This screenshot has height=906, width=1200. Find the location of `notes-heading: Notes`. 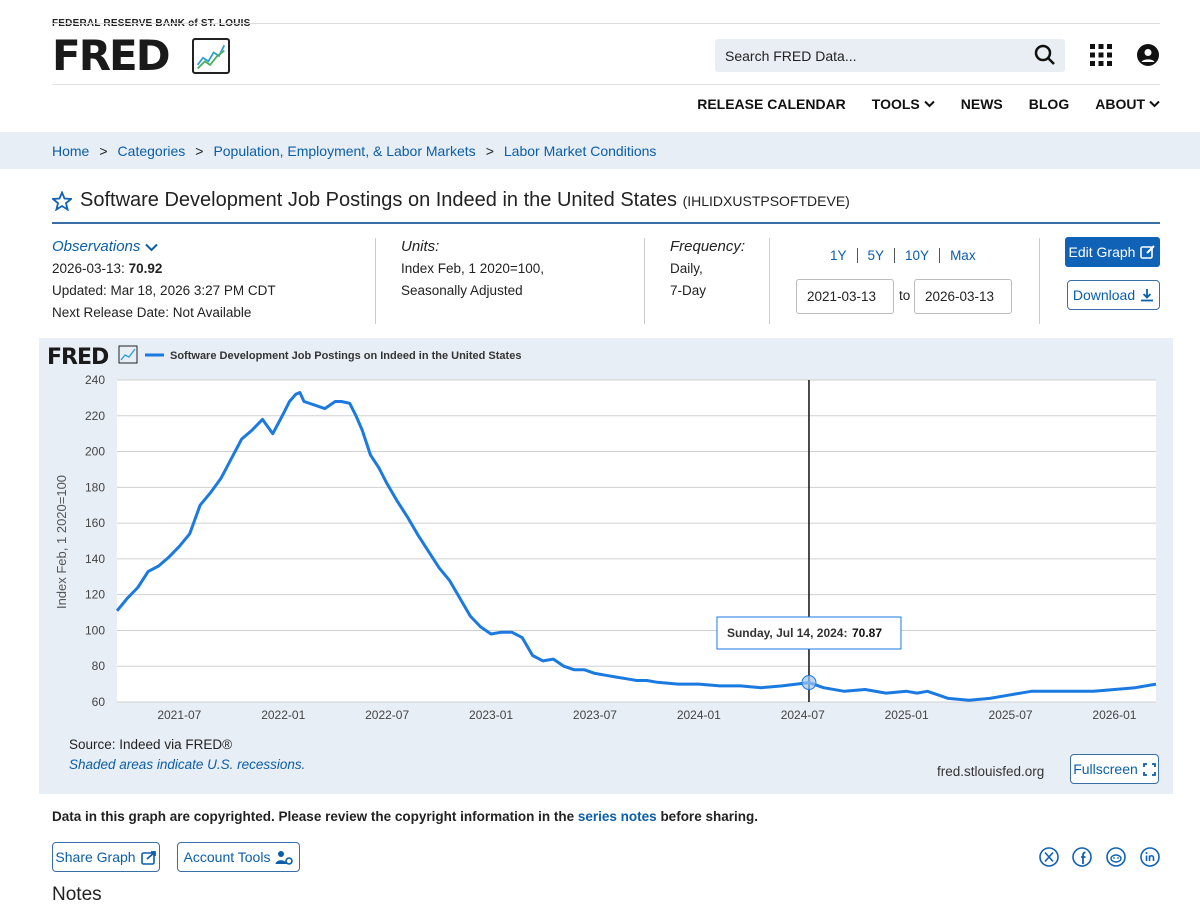

notes-heading: Notes is located at coordinates (77, 894).